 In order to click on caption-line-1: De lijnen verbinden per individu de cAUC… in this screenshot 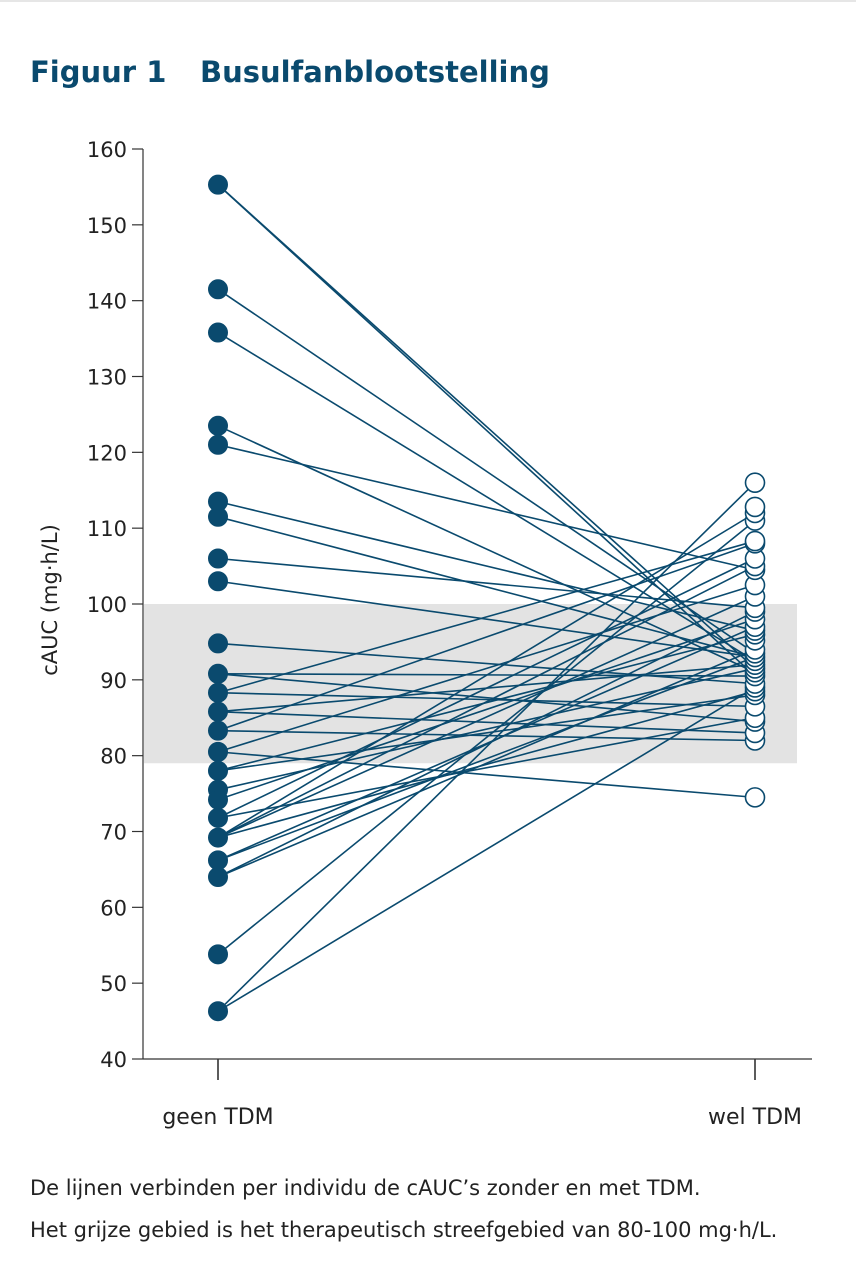, I will do `click(365, 1188)`.